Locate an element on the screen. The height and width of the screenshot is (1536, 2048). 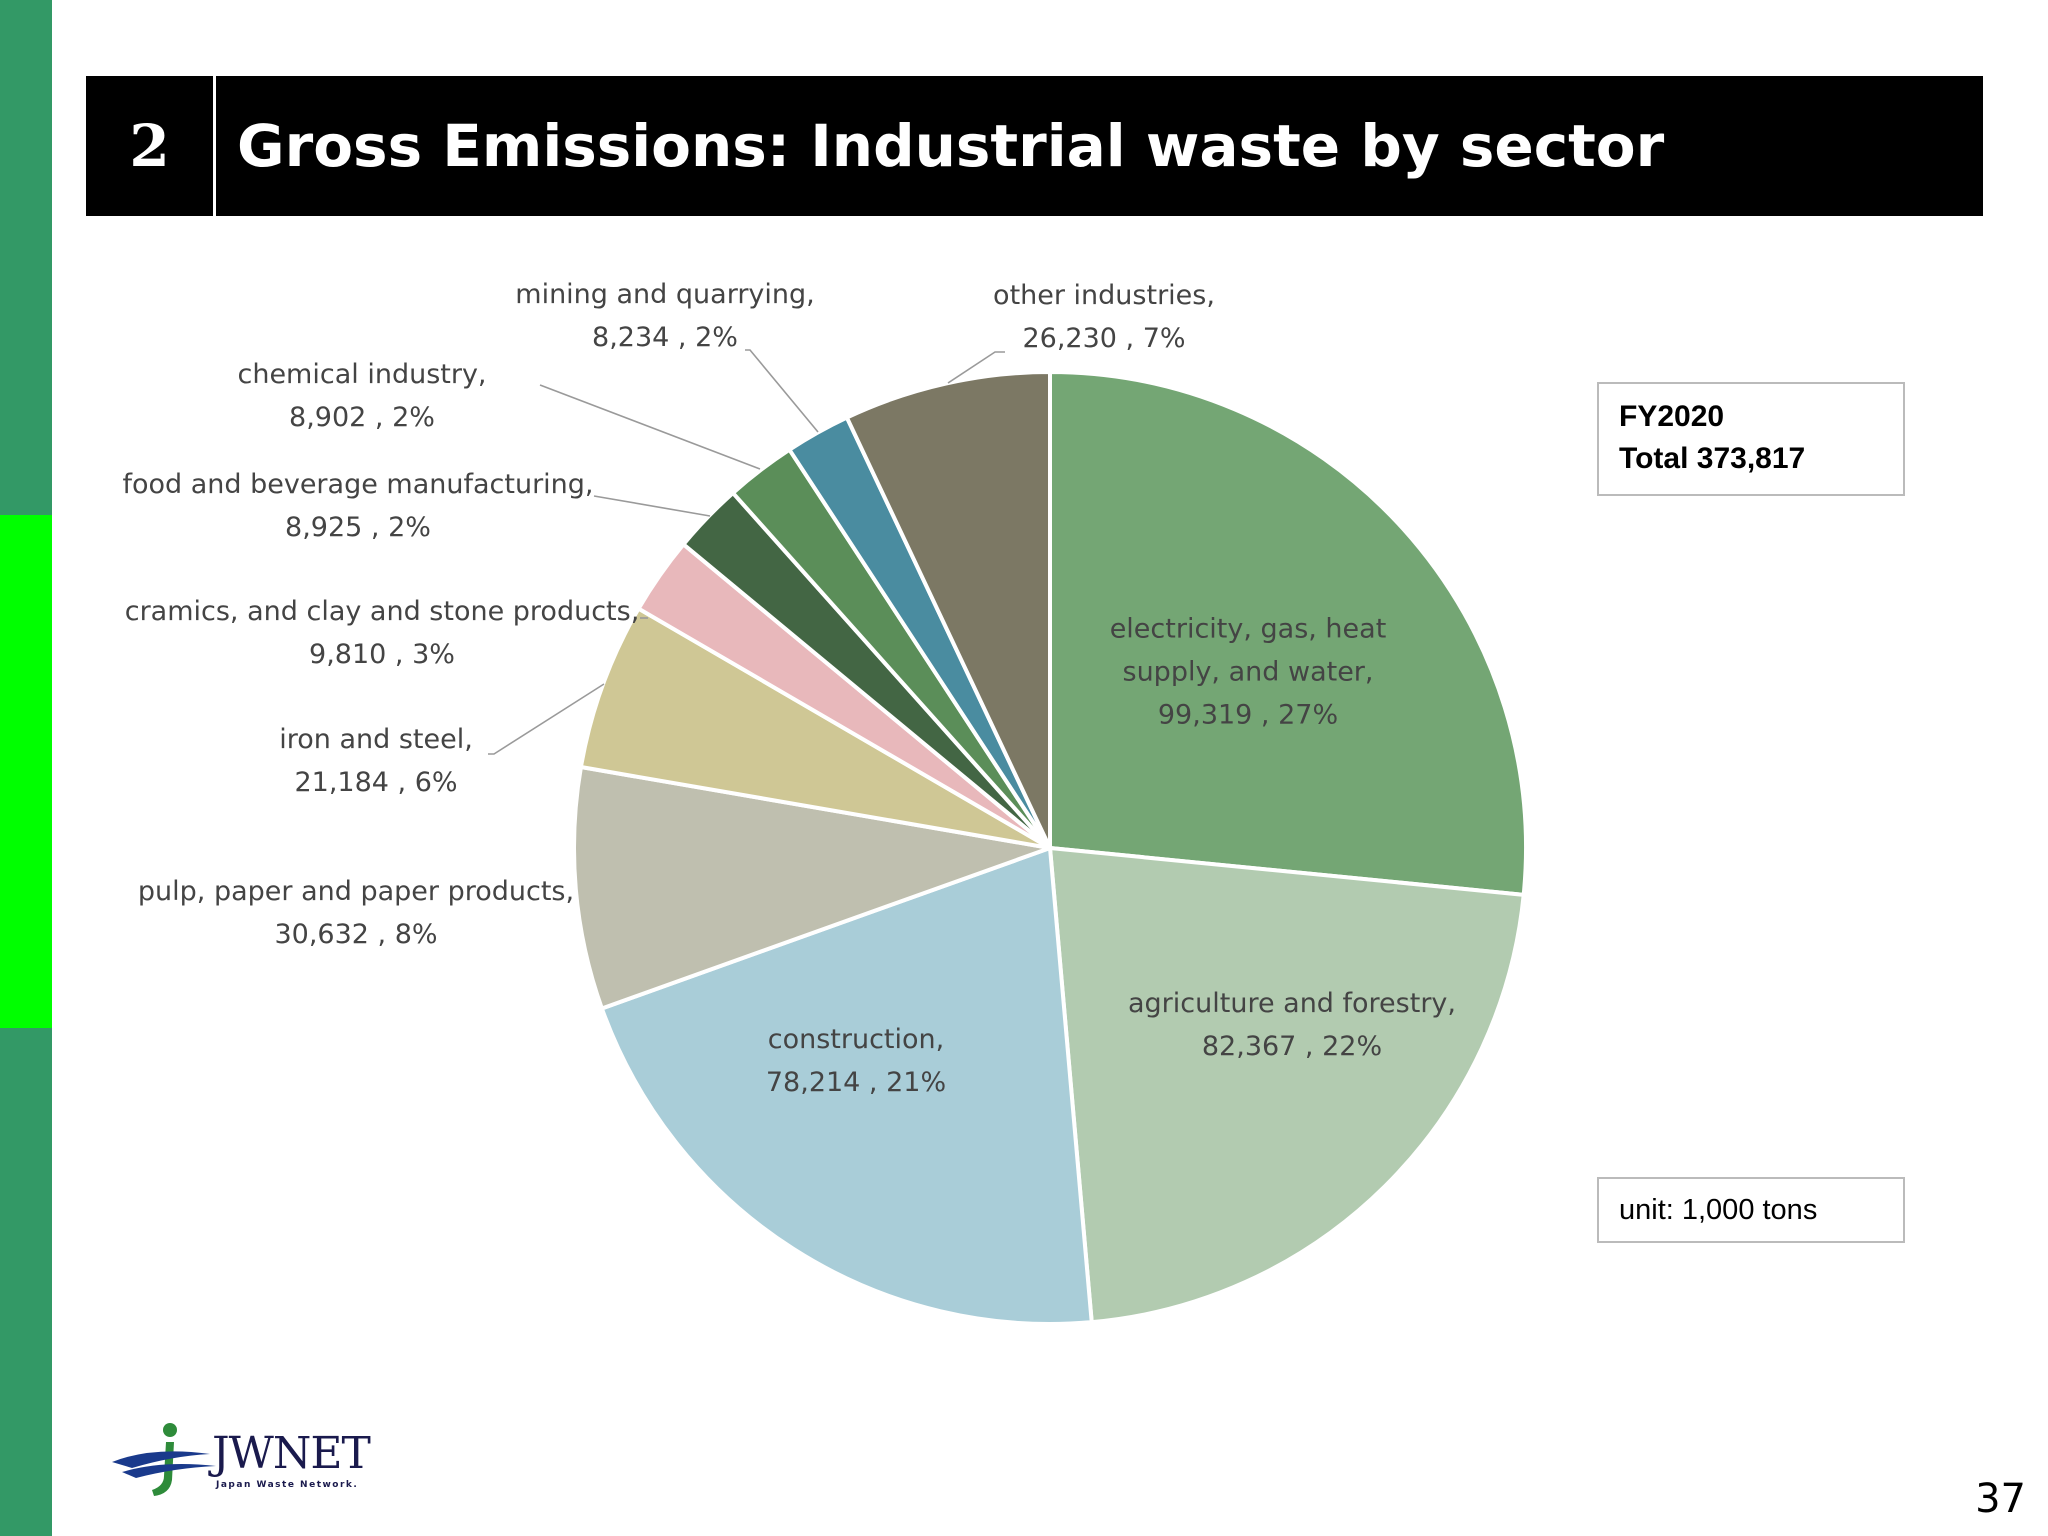
slice-label: iron and steel, is located at coordinates (376, 739).